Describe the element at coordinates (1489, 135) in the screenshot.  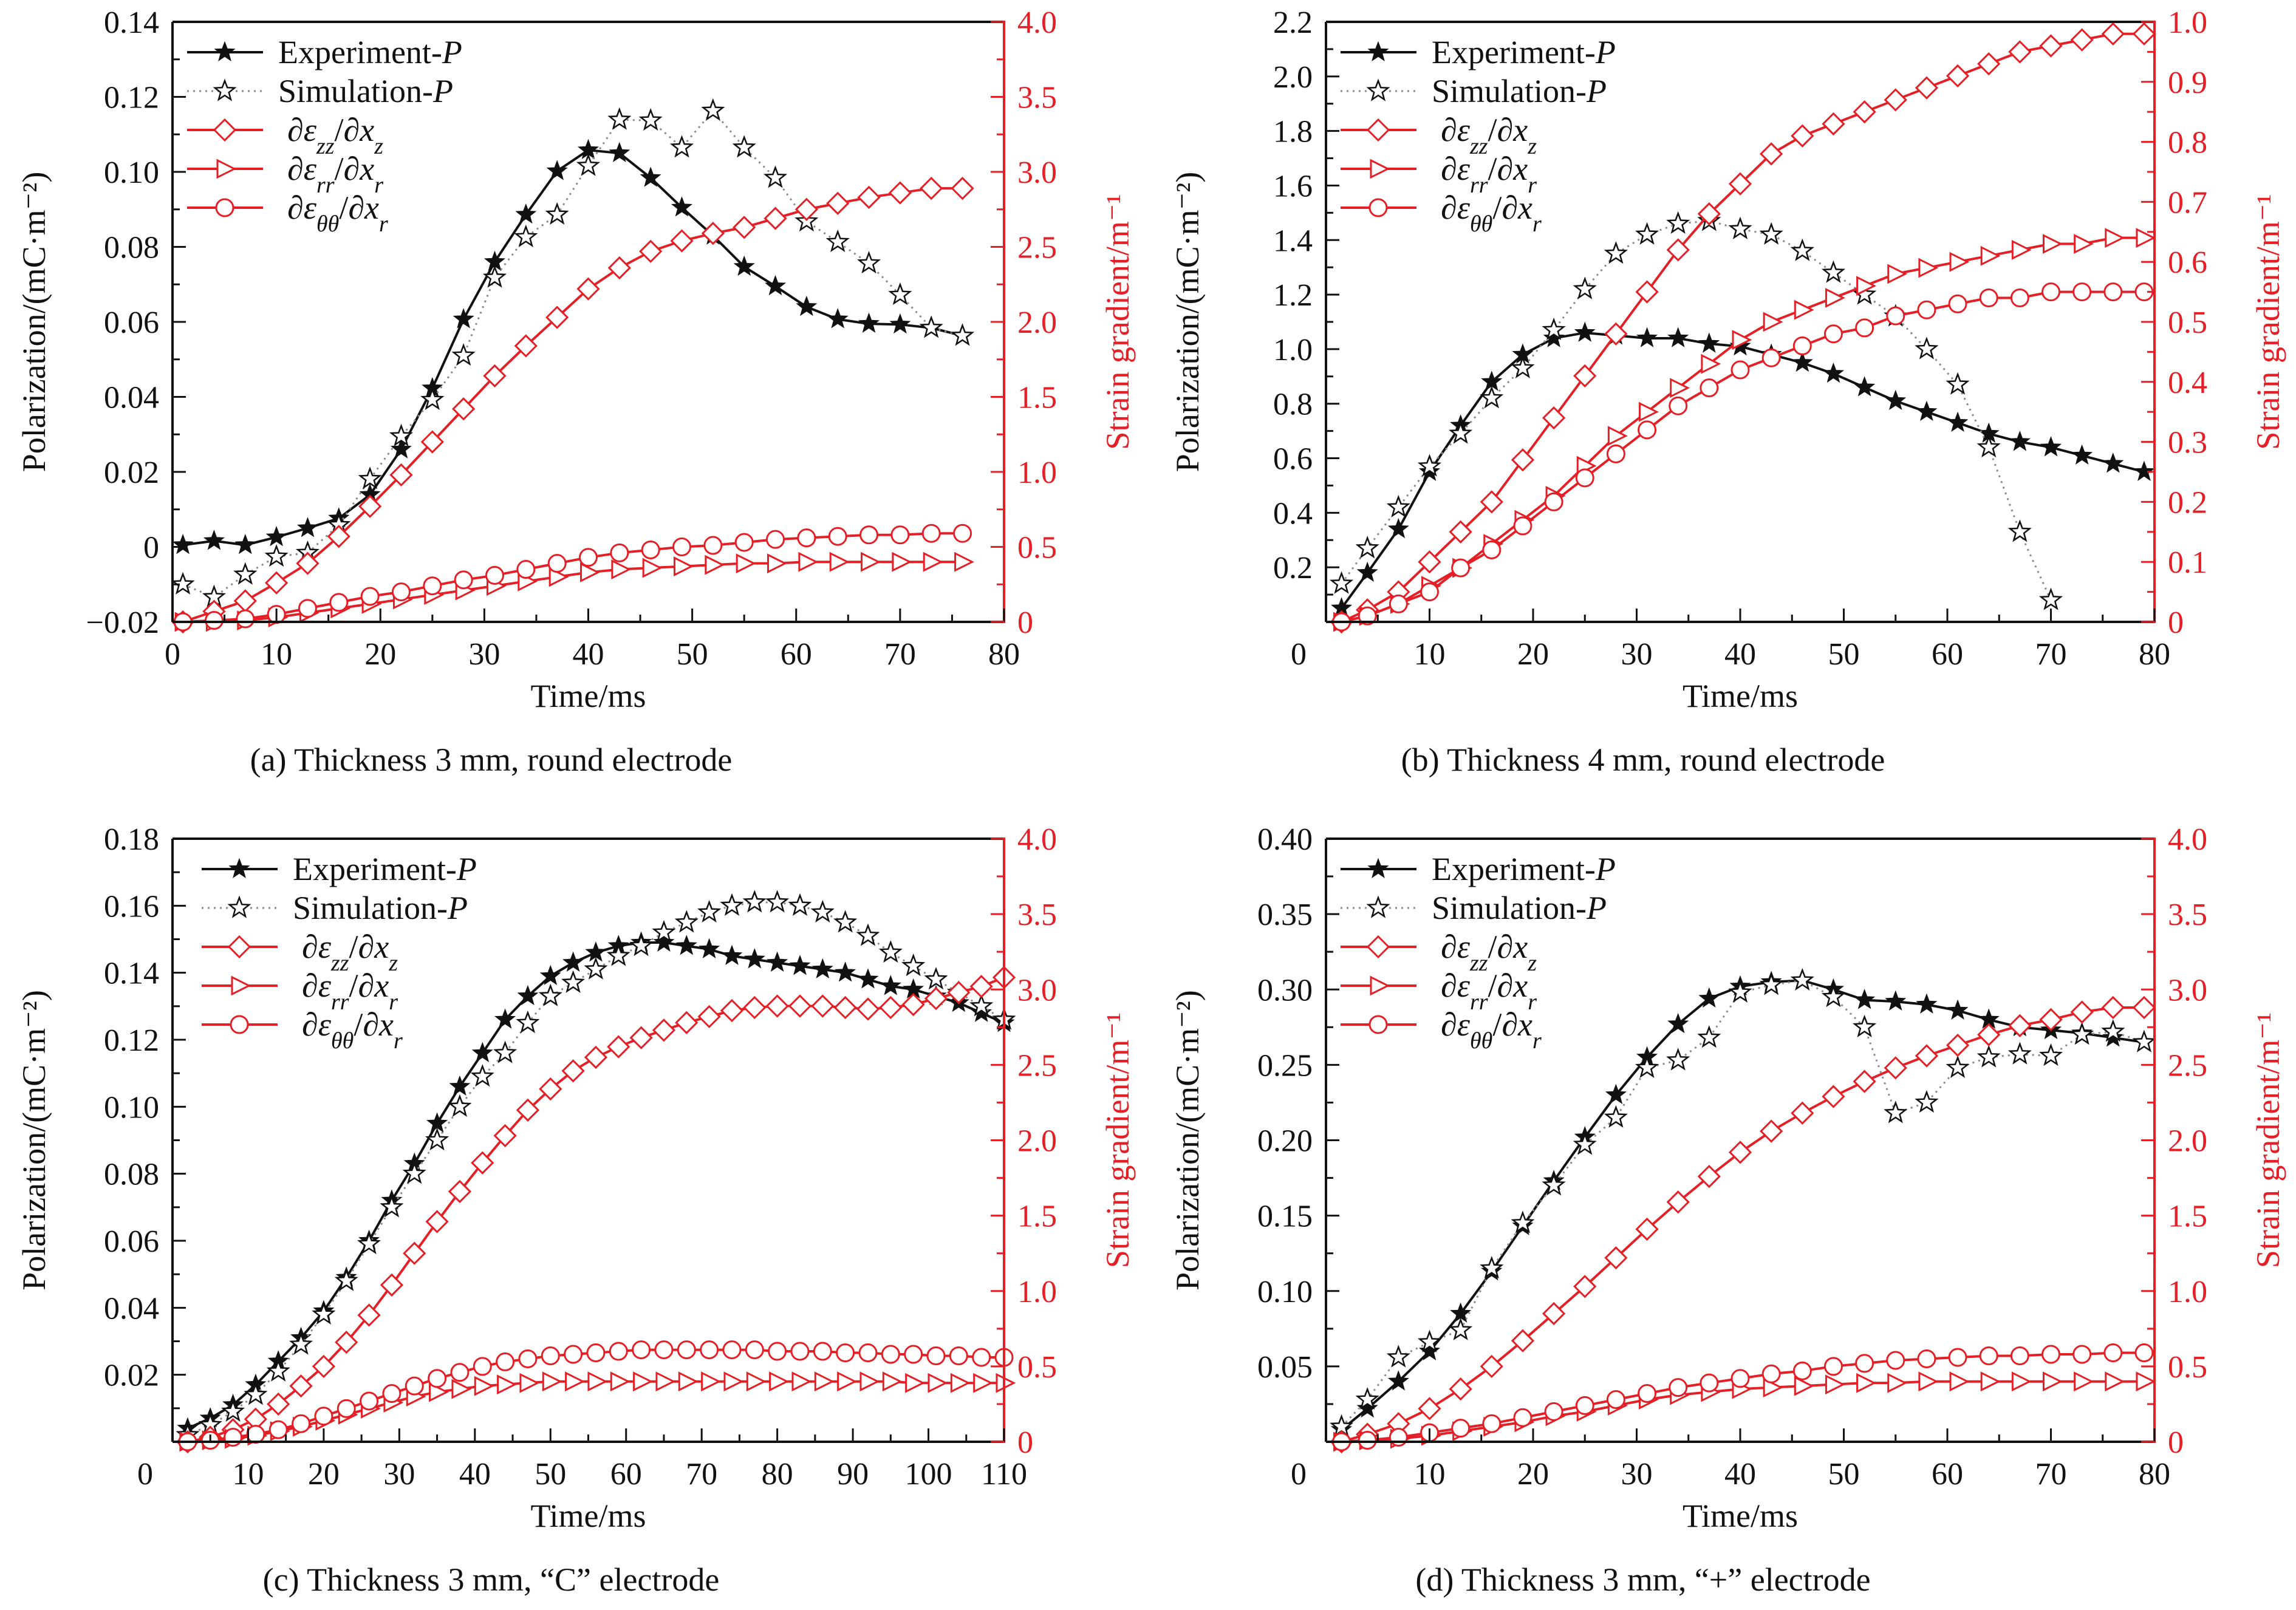
I see `legend-label: ∂εzz/∂xz` at that location.